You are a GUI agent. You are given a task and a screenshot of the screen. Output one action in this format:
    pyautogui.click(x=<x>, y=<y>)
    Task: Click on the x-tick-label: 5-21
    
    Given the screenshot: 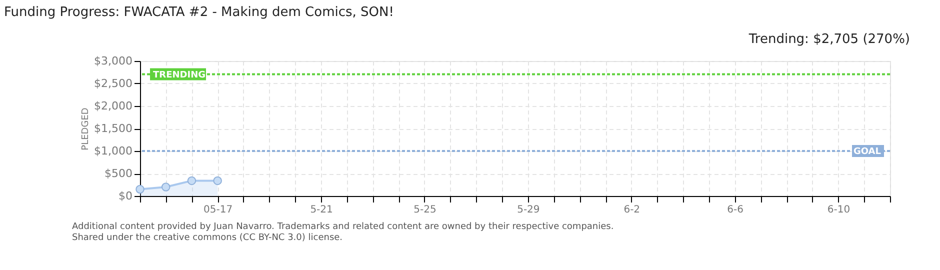 What is the action you would take?
    pyautogui.click(x=321, y=210)
    